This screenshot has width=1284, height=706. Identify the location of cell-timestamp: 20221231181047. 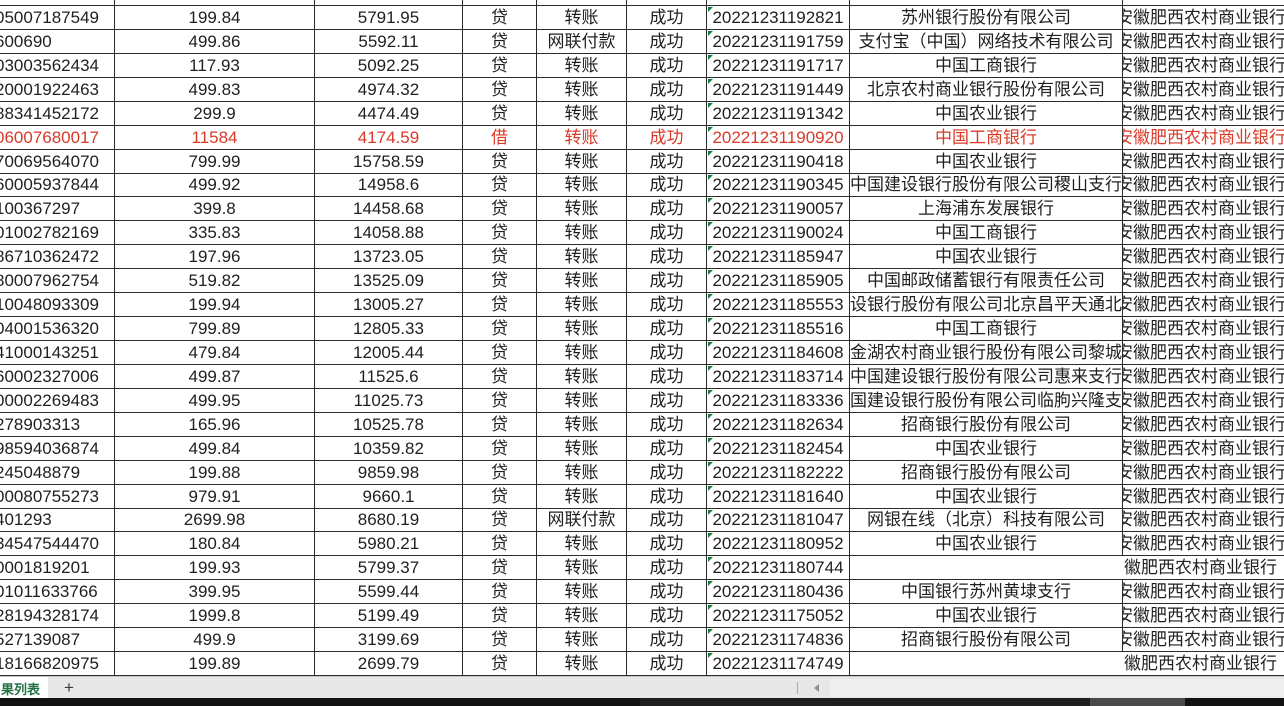
(778, 520).